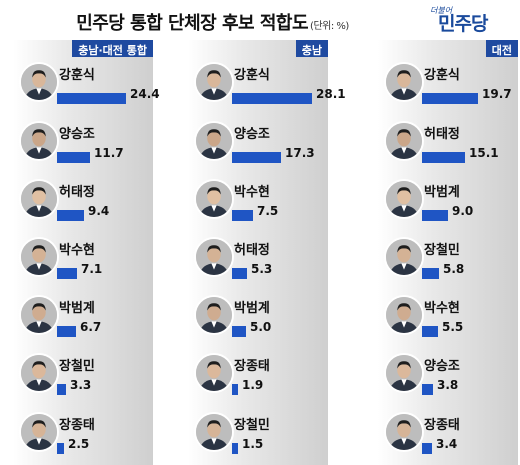 This screenshot has height=465, width=520. What do you see at coordinates (448, 385) in the screenshot?
I see `value-label: 3.8` at bounding box center [448, 385].